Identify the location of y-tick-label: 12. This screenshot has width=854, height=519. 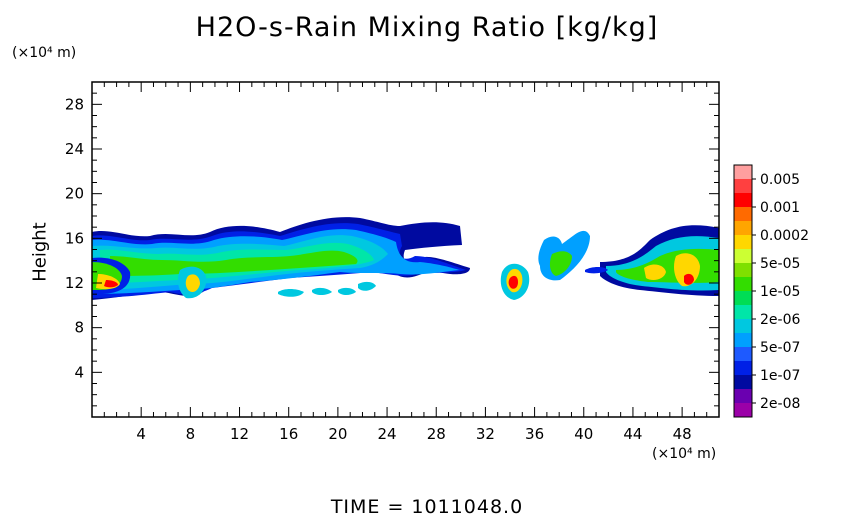
(74, 283).